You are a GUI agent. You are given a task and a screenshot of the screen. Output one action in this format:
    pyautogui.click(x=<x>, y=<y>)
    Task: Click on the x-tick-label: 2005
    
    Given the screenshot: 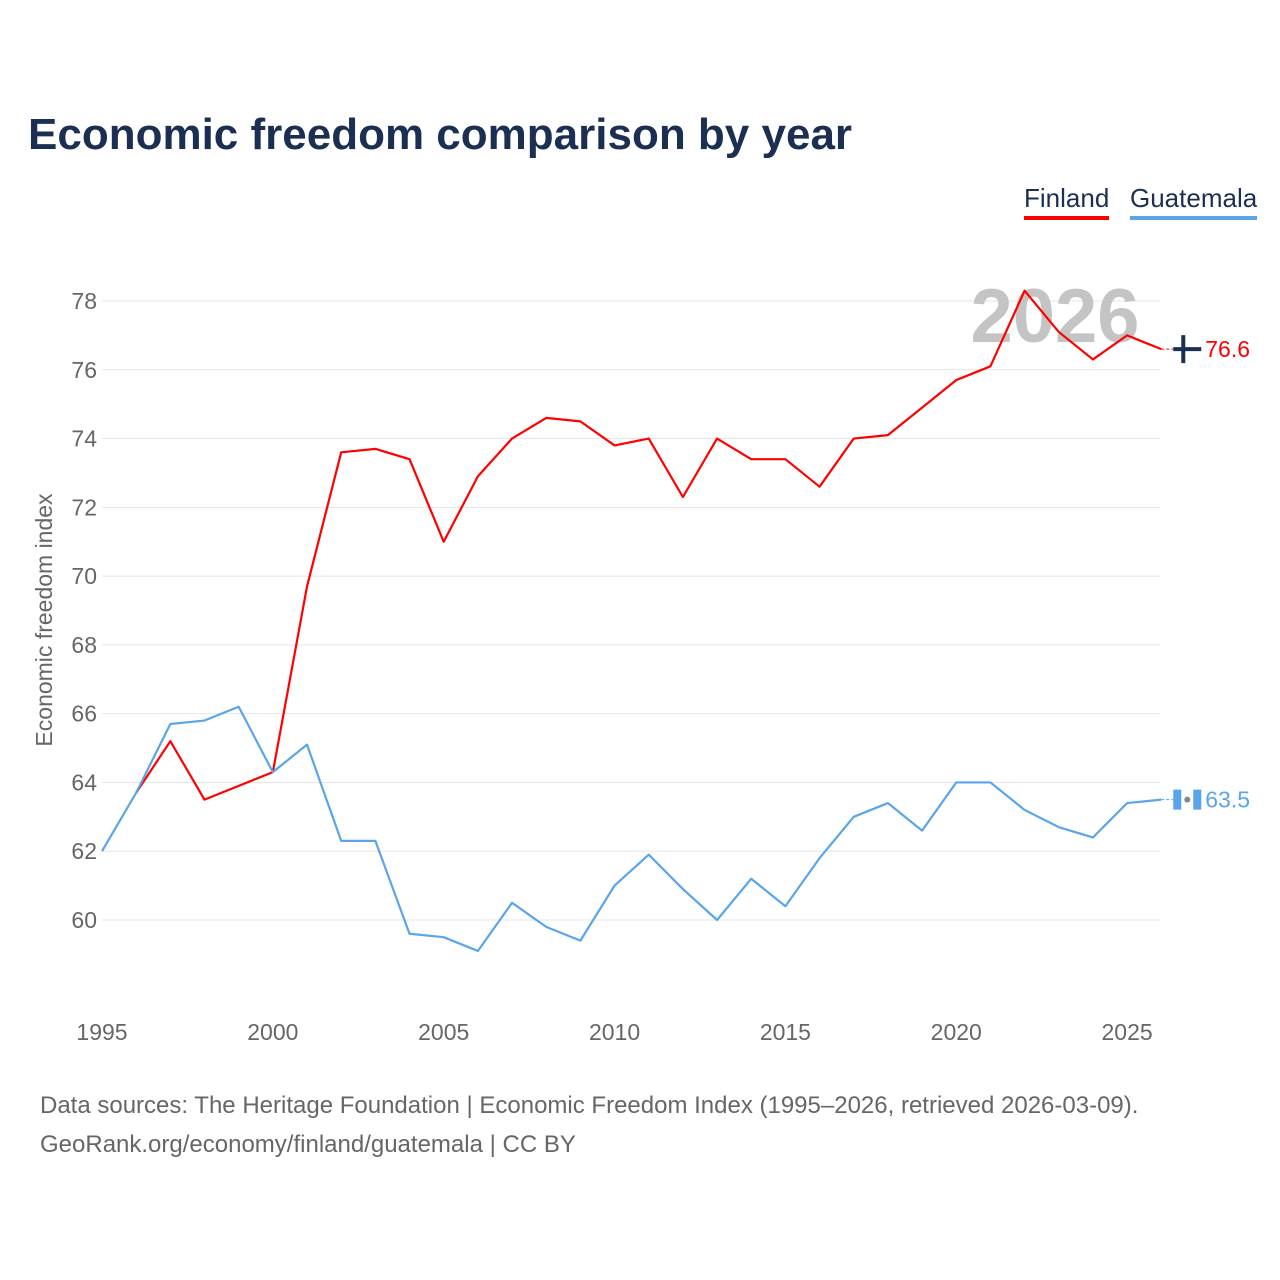 What is the action you would take?
    pyautogui.click(x=443, y=1032)
    